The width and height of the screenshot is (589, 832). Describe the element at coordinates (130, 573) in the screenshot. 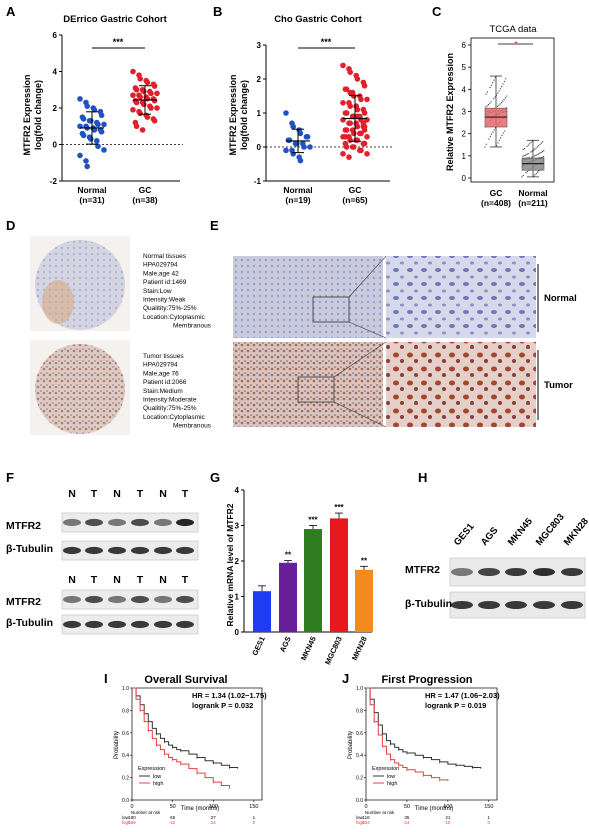

I see `panel-f-blots` at that location.